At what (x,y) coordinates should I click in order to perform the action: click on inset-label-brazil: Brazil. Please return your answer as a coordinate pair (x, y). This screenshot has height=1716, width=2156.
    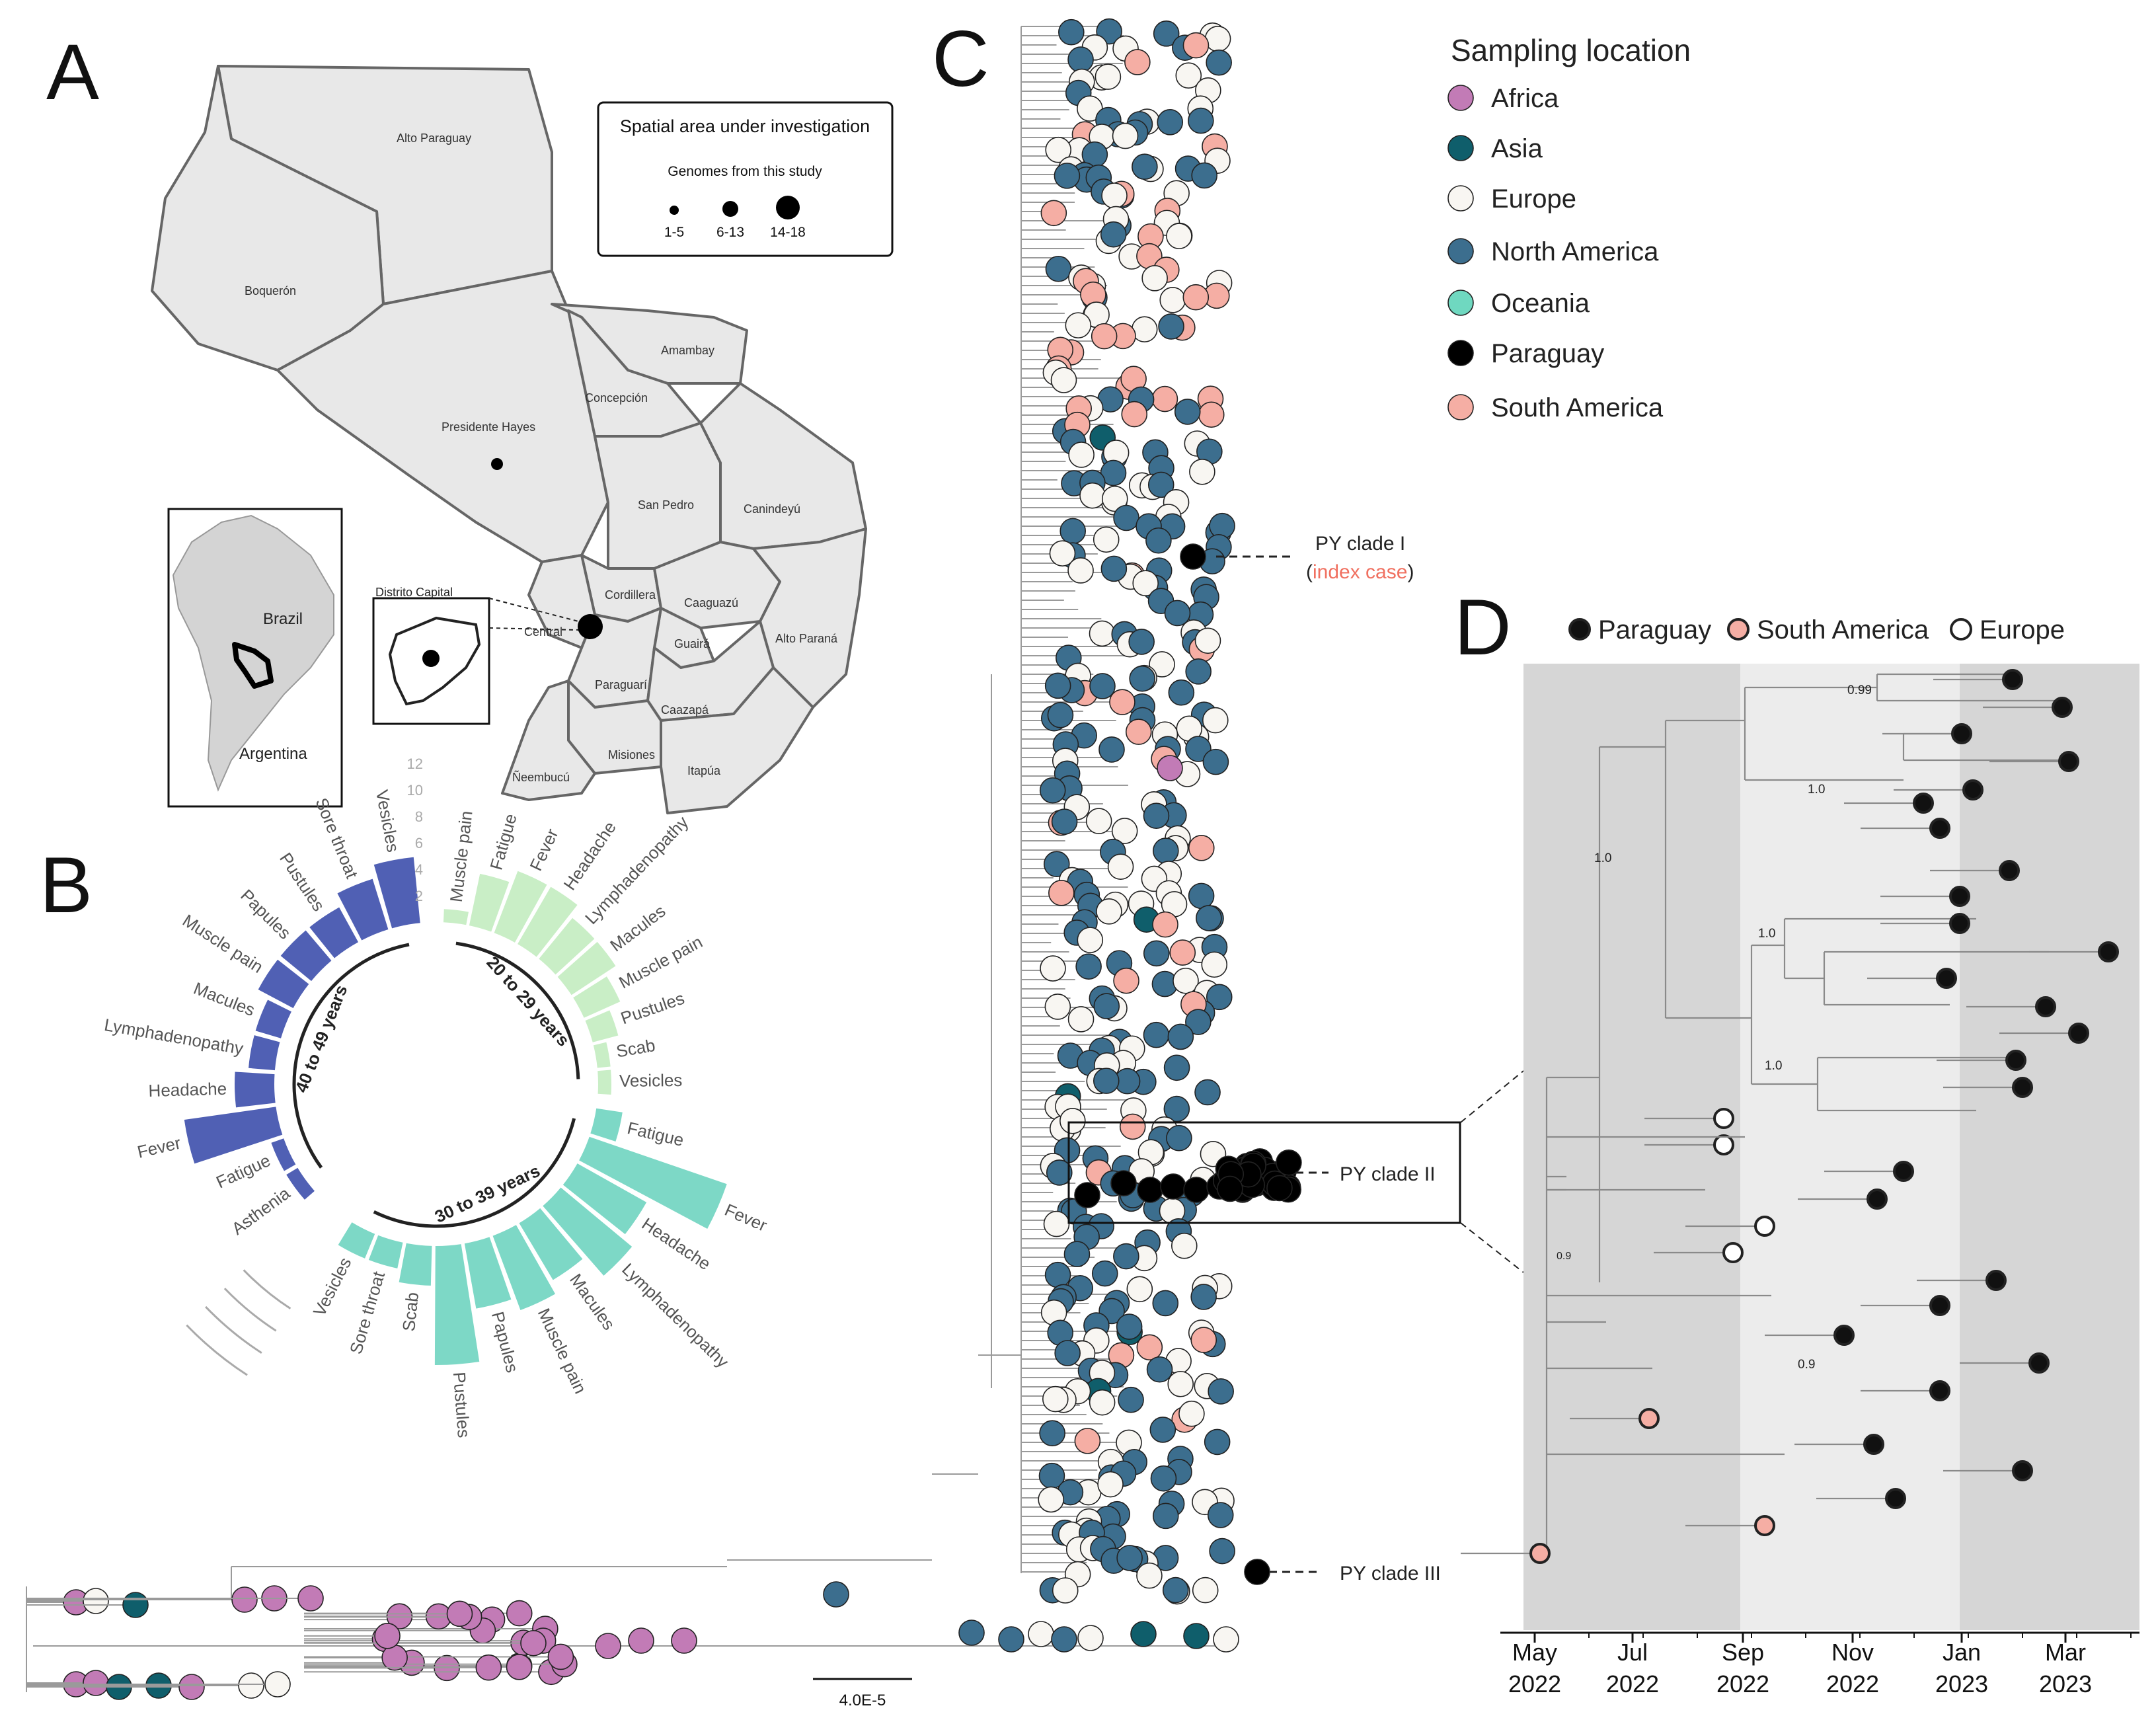
    Looking at the image, I should click on (283, 619).